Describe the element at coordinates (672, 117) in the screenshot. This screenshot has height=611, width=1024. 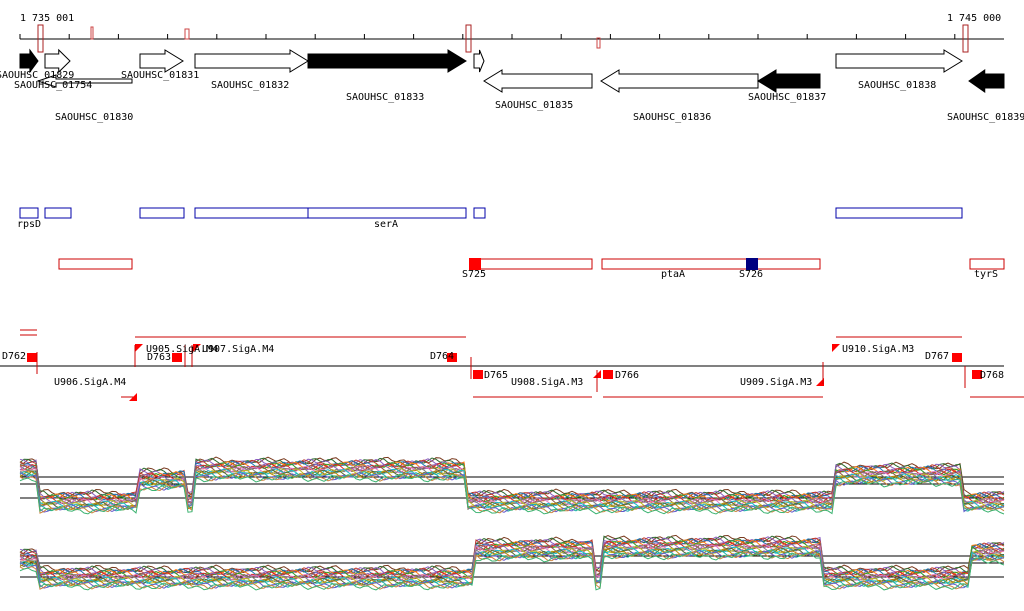
I see `gene-label: SAOUHSC_01836` at that location.